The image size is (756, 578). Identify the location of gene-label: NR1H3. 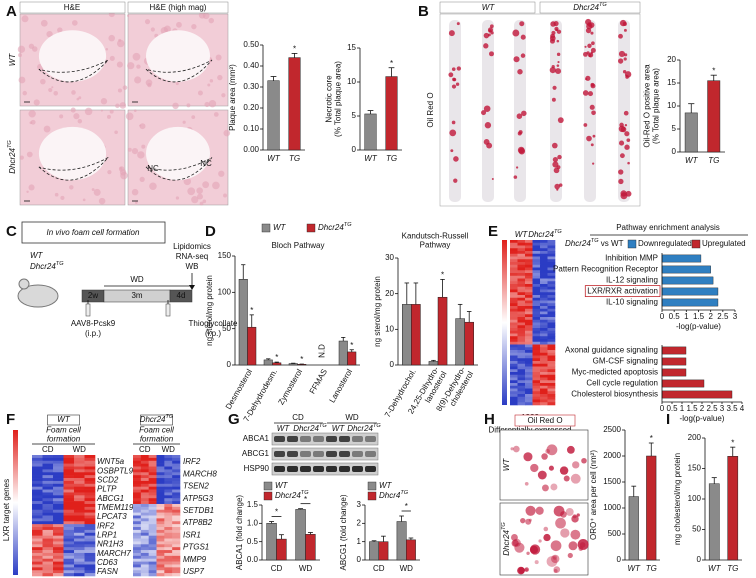
(110, 544).